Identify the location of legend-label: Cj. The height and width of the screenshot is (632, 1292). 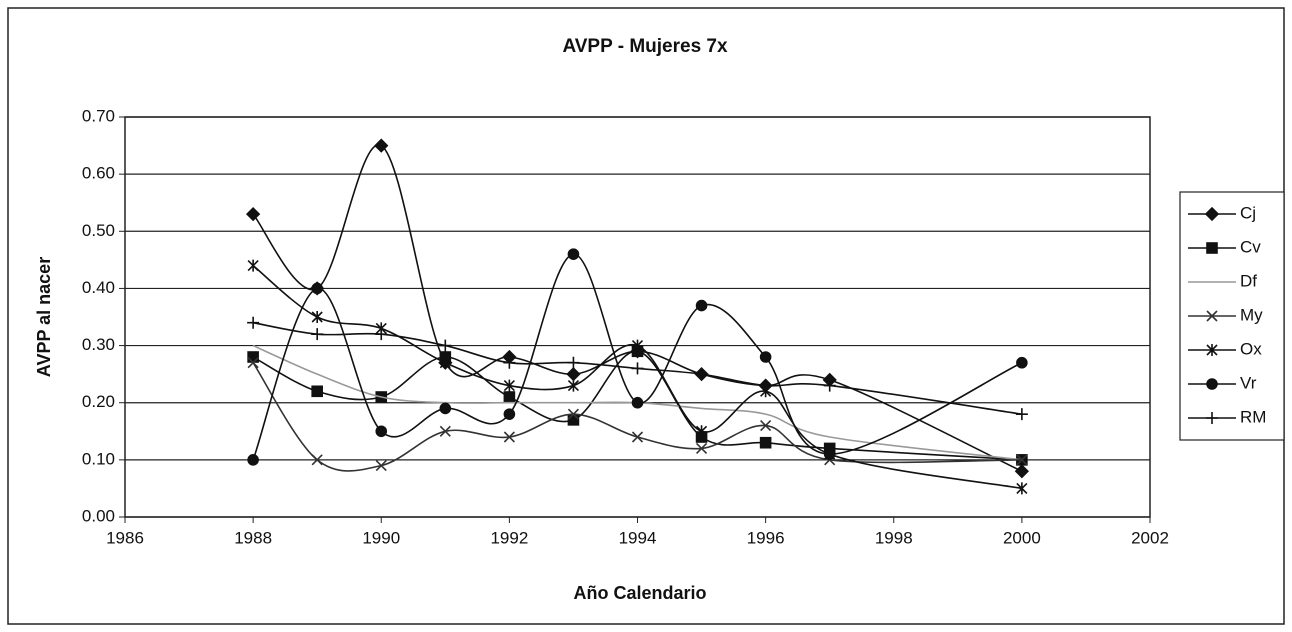
(1248, 212).